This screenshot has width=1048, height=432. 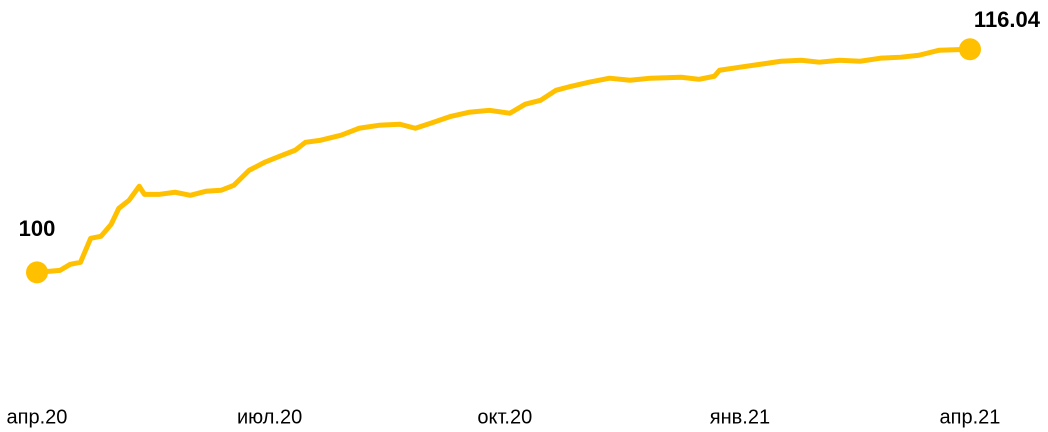 What do you see at coordinates (970, 417) in the screenshot?
I see `x-tick-label: апр.21` at bounding box center [970, 417].